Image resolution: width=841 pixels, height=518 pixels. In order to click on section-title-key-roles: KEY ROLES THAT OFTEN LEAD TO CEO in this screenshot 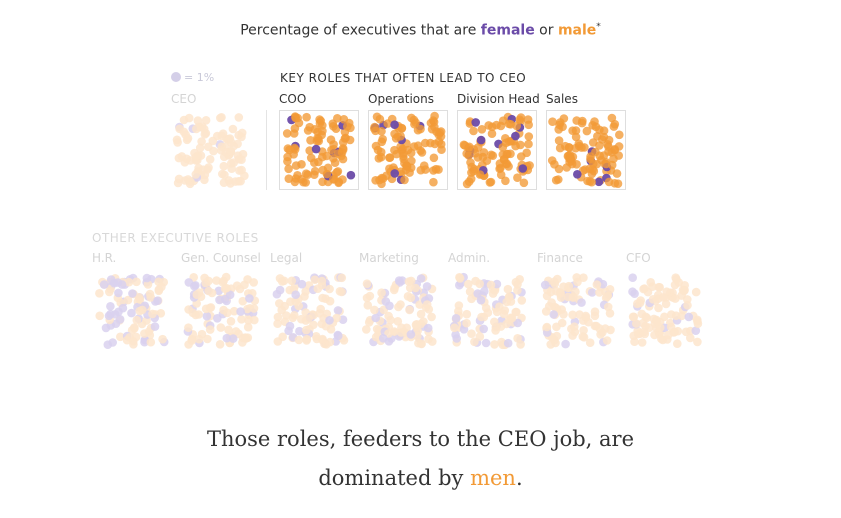, I will do `click(403, 78)`.